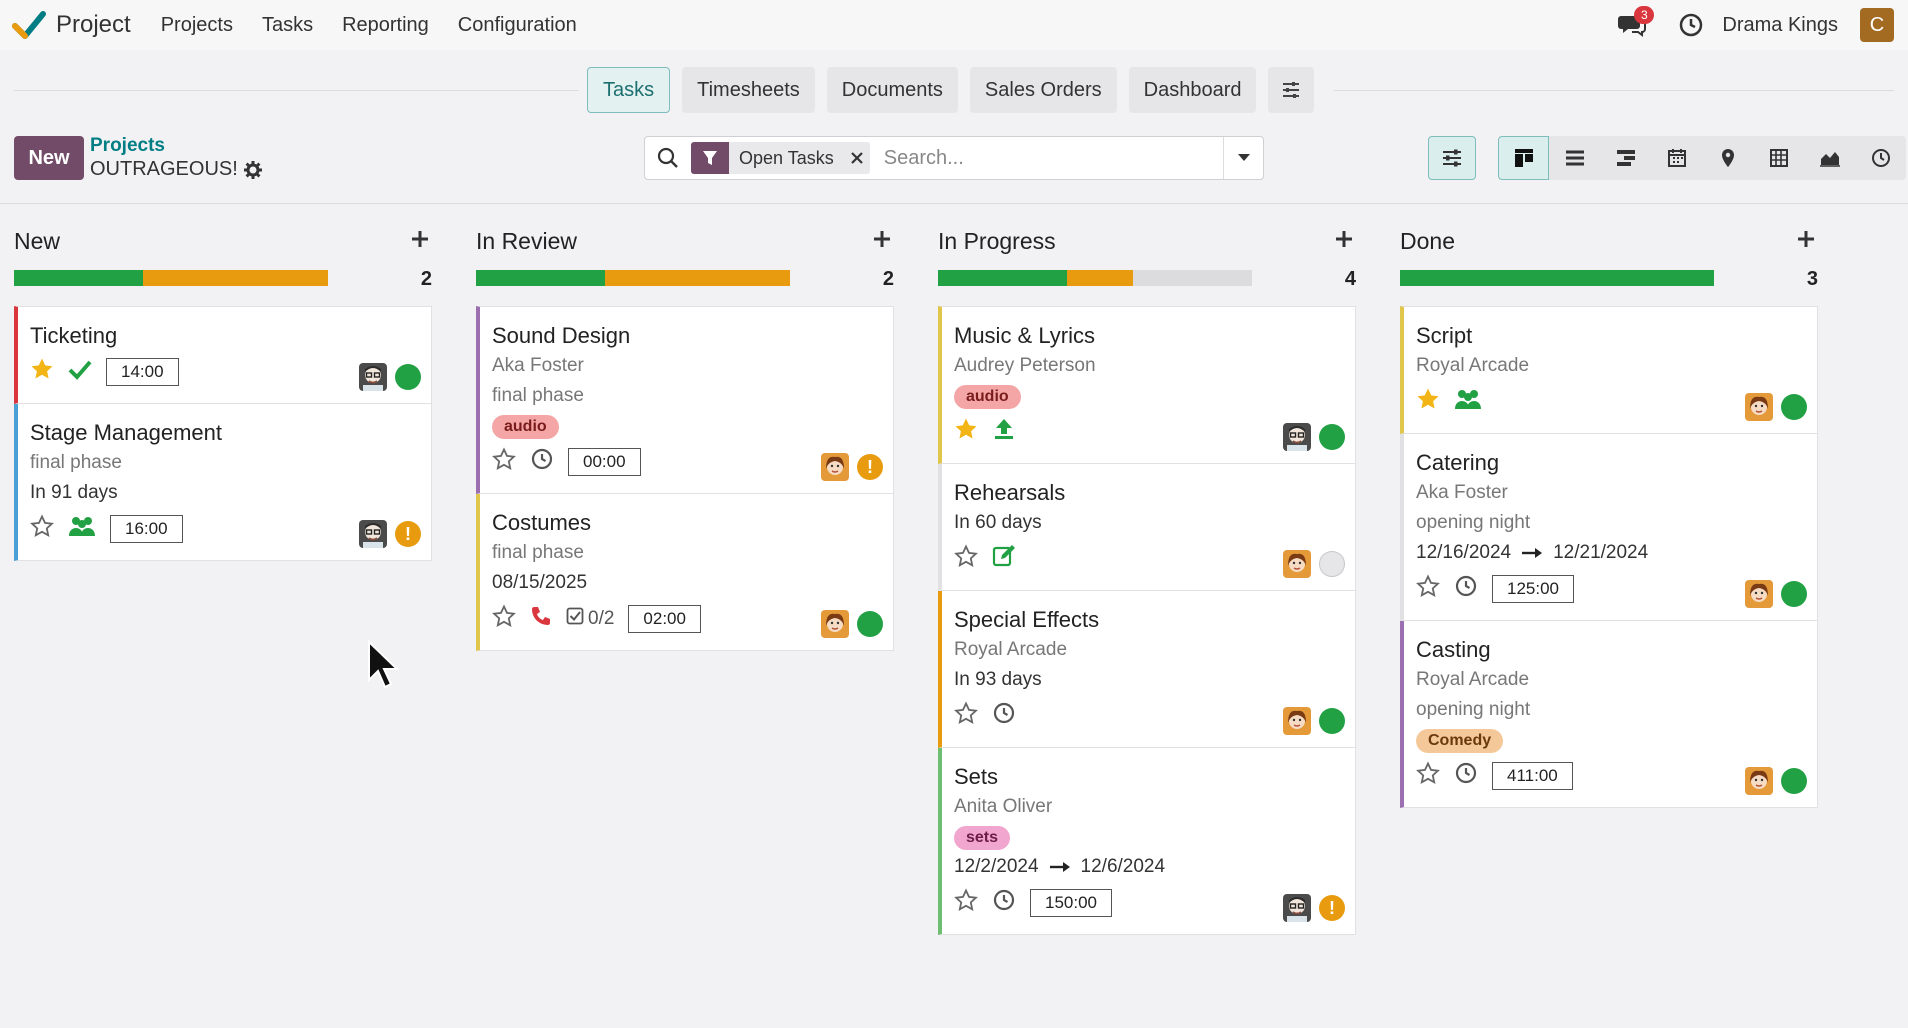  What do you see at coordinates (1291, 90) in the screenshot?
I see `tab-settings` at bounding box center [1291, 90].